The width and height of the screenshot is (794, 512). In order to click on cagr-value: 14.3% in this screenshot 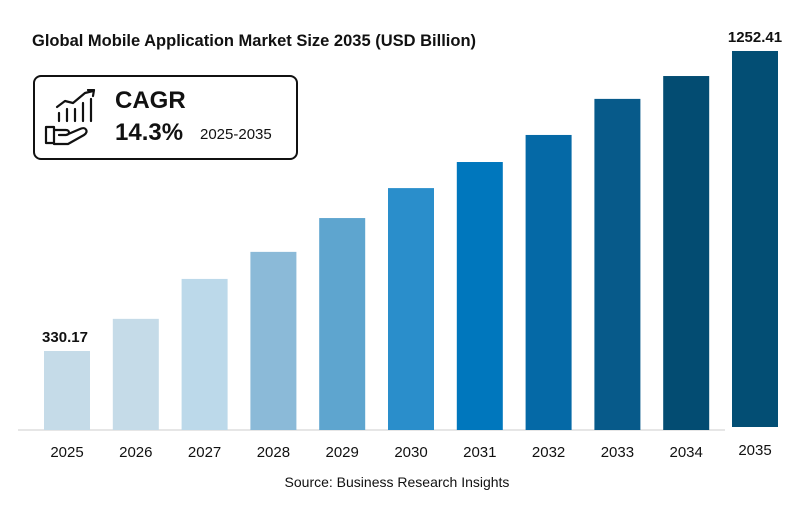, I will do `click(149, 132)`.